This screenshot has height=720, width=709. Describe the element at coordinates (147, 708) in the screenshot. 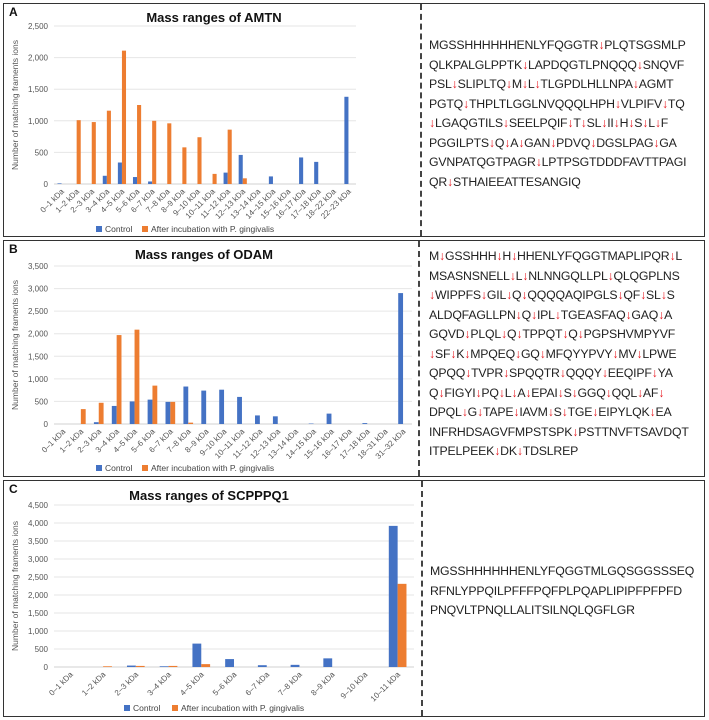

I see `legend-label: Control` at that location.